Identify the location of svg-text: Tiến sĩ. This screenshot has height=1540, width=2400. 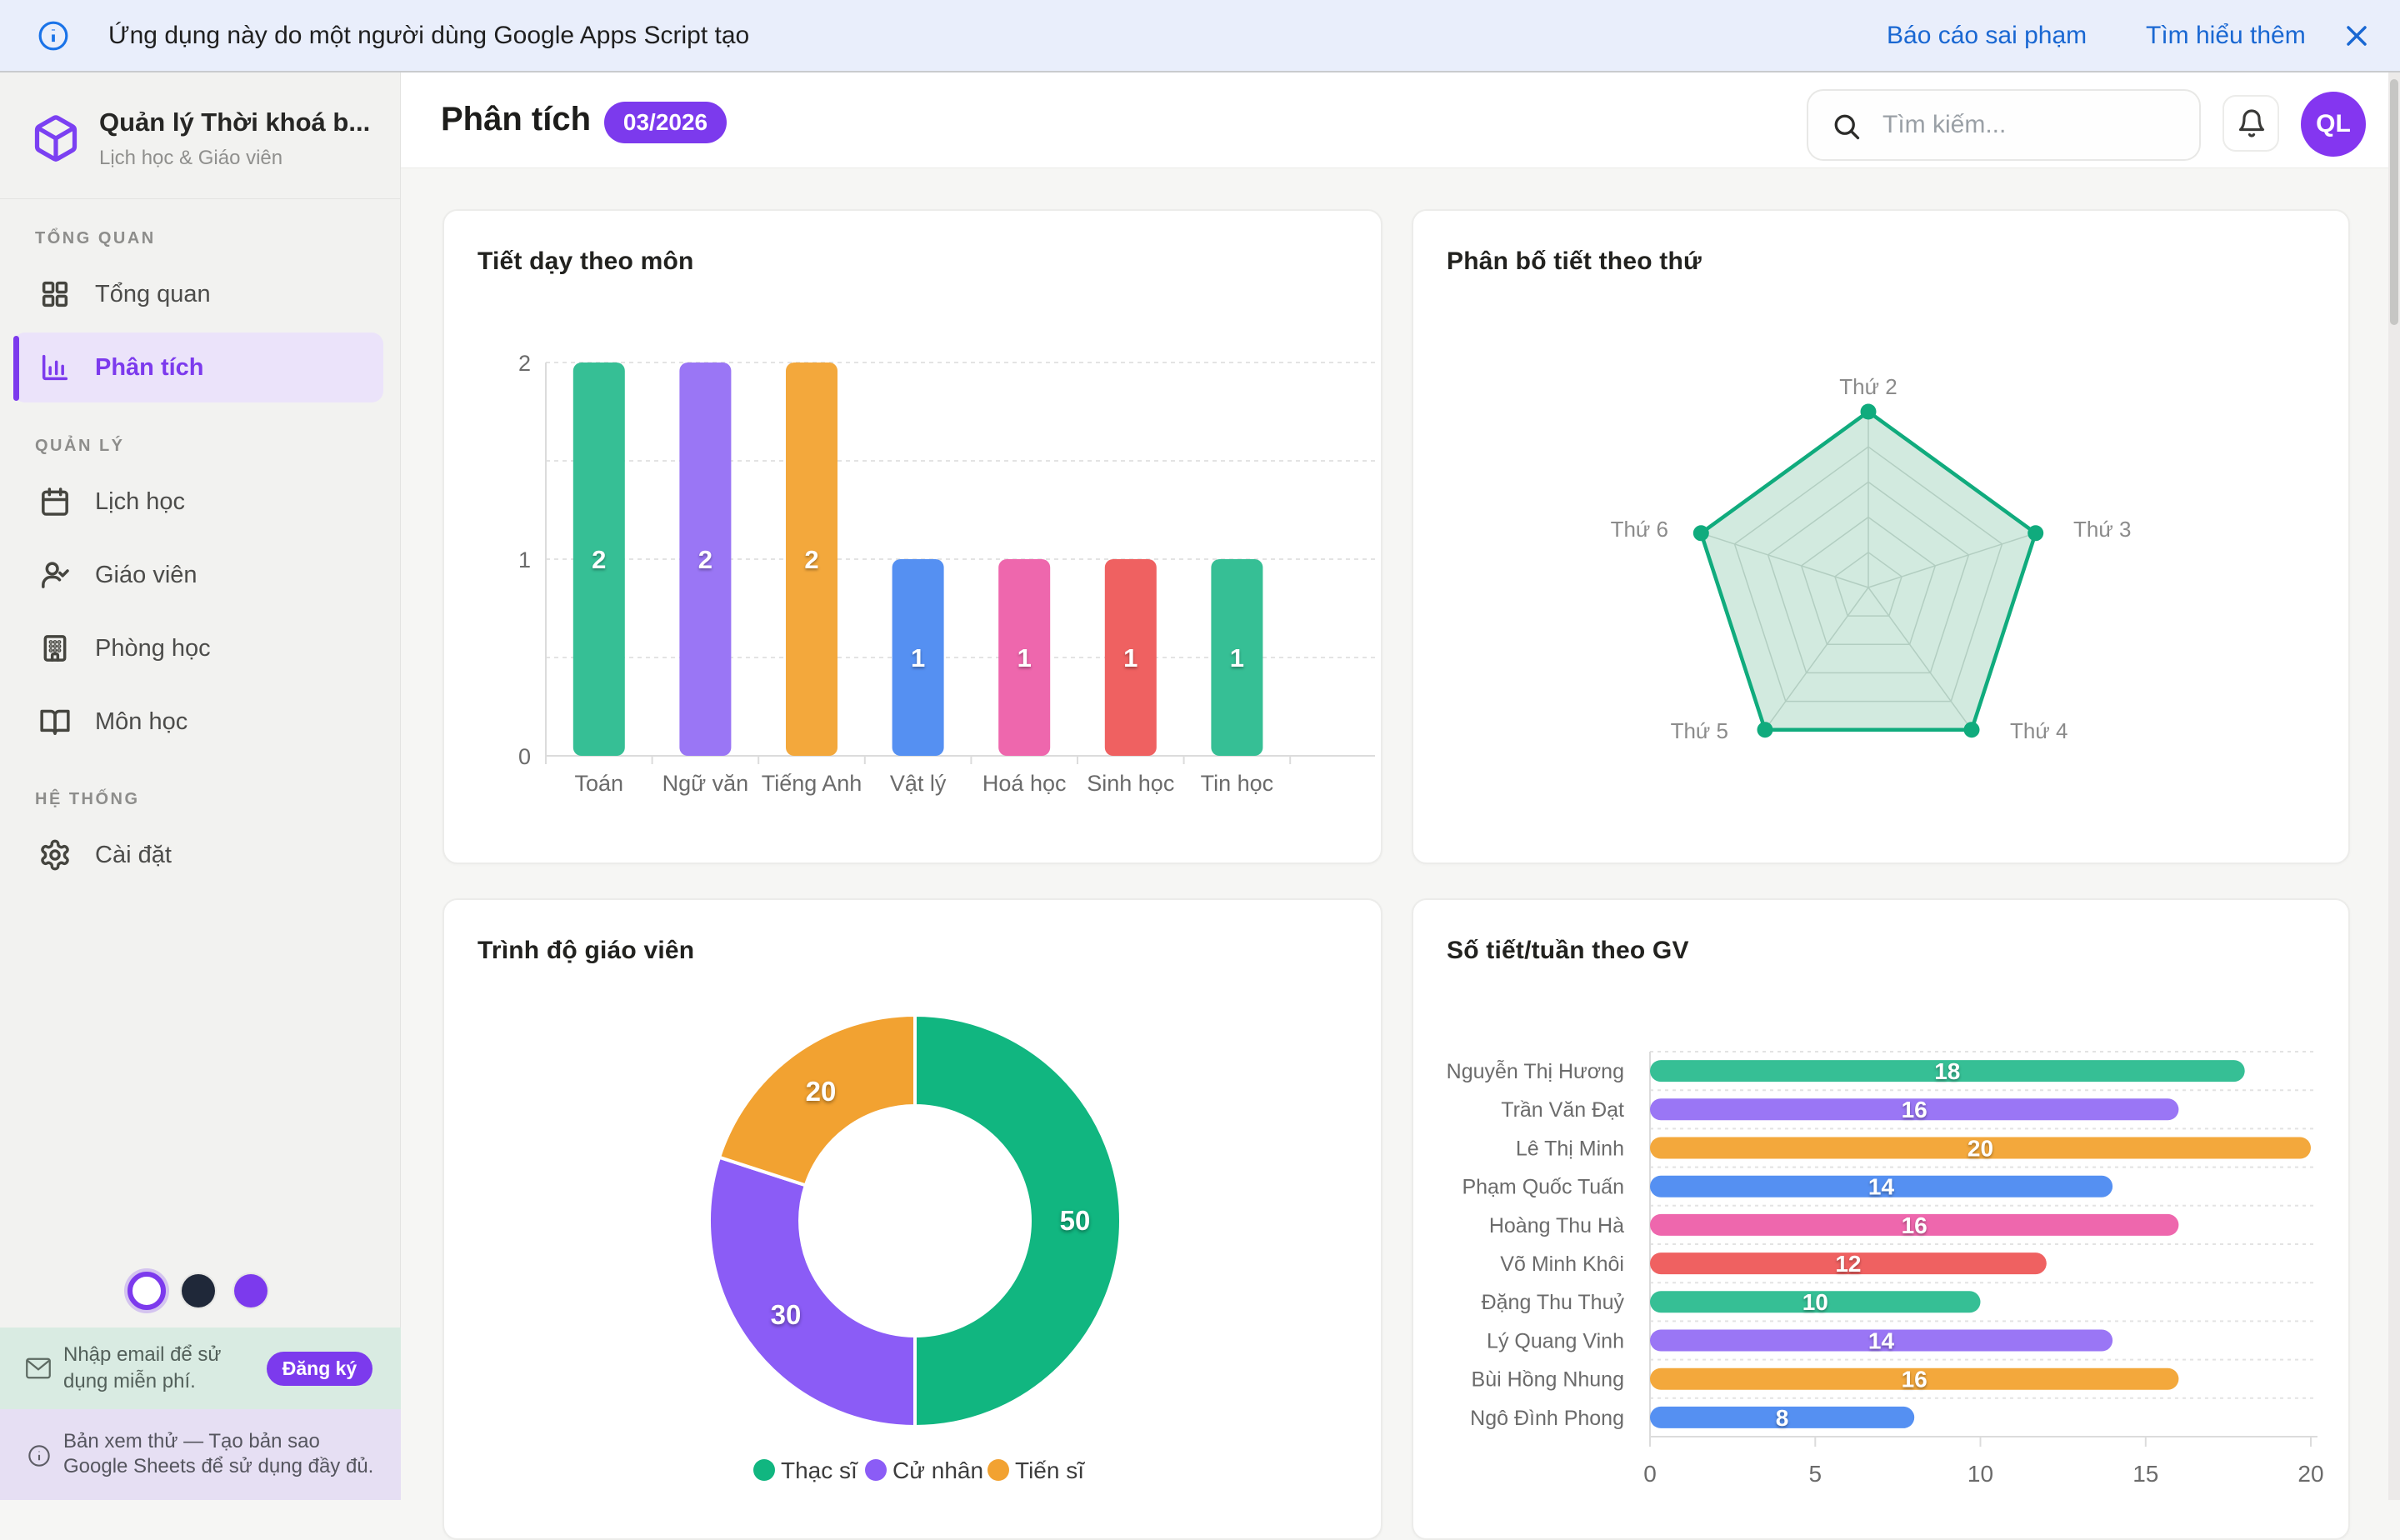
(1050, 1470).